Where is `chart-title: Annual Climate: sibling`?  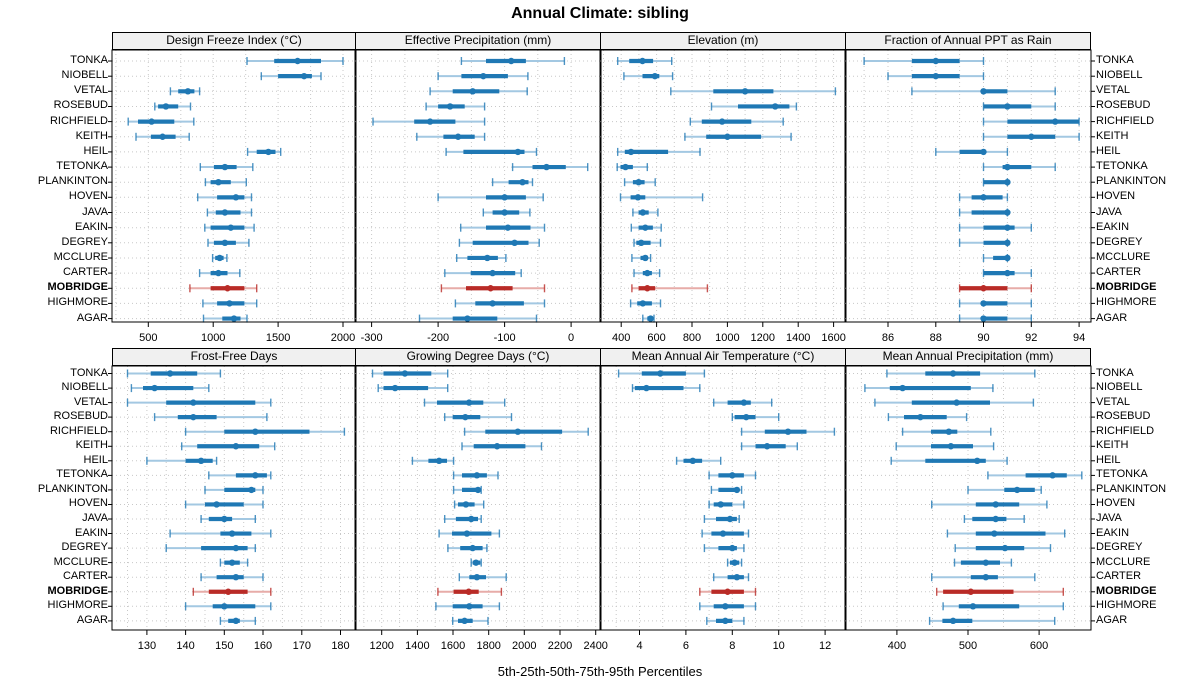 chart-title: Annual Climate: sibling is located at coordinates (600, 13).